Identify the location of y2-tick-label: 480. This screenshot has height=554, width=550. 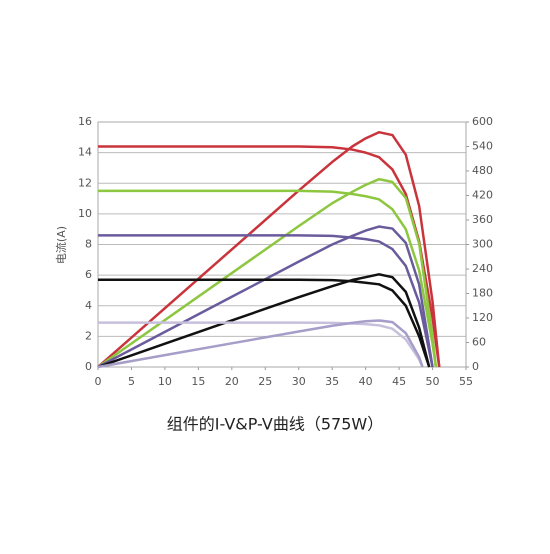
(482, 170).